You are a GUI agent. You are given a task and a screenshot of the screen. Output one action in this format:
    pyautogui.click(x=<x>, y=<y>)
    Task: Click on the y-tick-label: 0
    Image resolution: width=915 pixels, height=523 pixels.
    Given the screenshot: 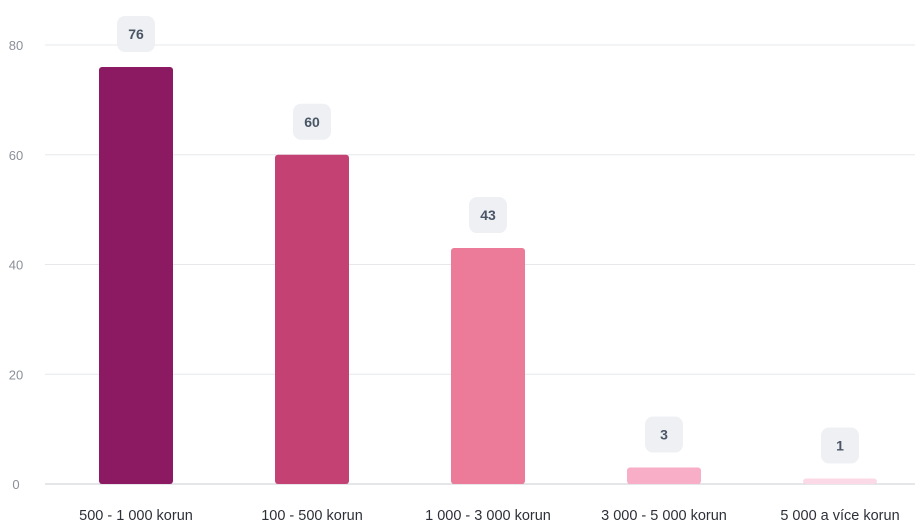 What is the action you would take?
    pyautogui.click(x=15, y=484)
    